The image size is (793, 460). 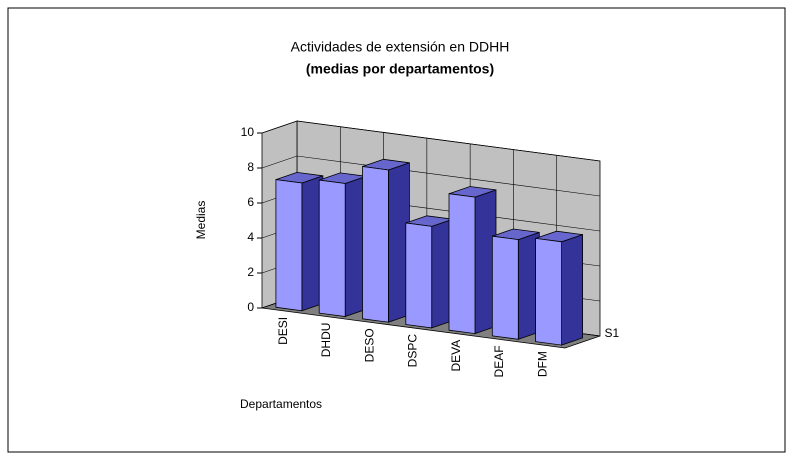 I want to click on y-tick-label: 0, so click(x=250, y=307).